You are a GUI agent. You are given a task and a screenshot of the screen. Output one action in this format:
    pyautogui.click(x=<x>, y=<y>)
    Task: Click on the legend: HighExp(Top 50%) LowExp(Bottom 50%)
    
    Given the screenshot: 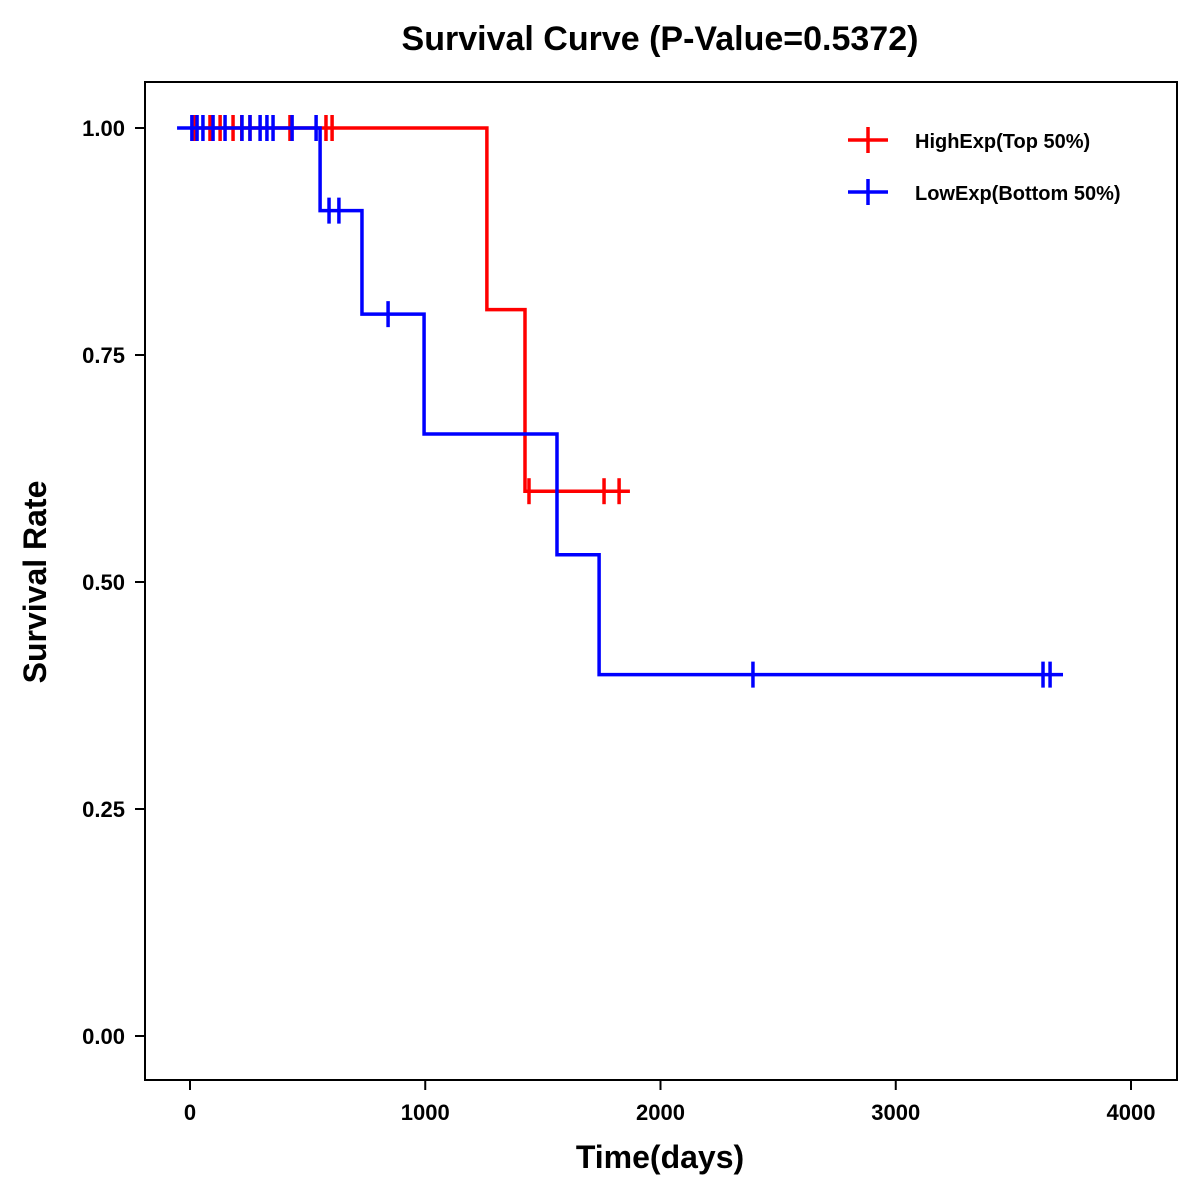 What is the action you would take?
    pyautogui.click(x=984, y=166)
    